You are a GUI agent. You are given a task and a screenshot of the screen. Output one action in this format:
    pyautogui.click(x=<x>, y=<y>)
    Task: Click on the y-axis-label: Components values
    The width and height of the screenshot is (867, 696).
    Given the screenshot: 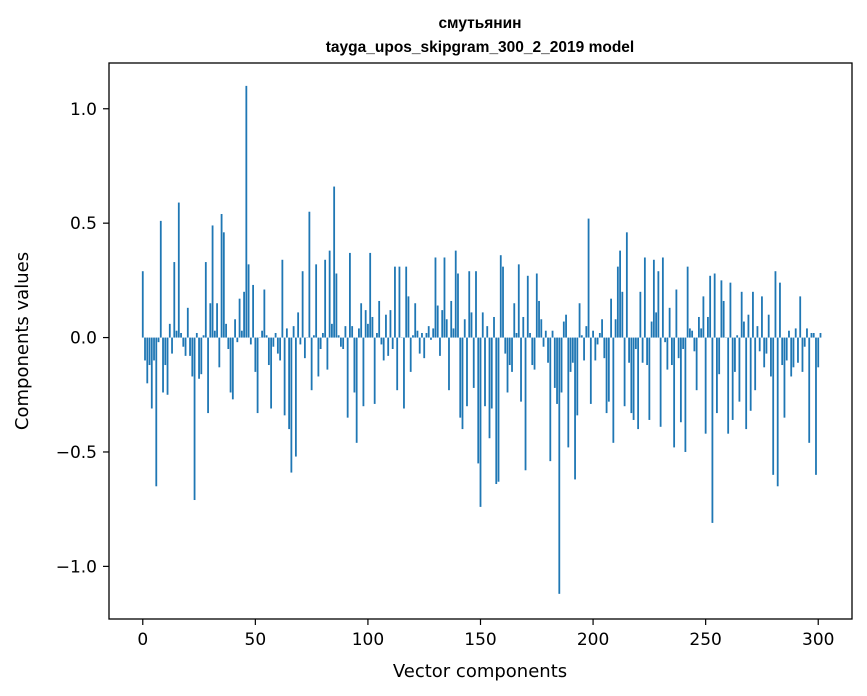 What is the action you would take?
    pyautogui.click(x=22, y=341)
    